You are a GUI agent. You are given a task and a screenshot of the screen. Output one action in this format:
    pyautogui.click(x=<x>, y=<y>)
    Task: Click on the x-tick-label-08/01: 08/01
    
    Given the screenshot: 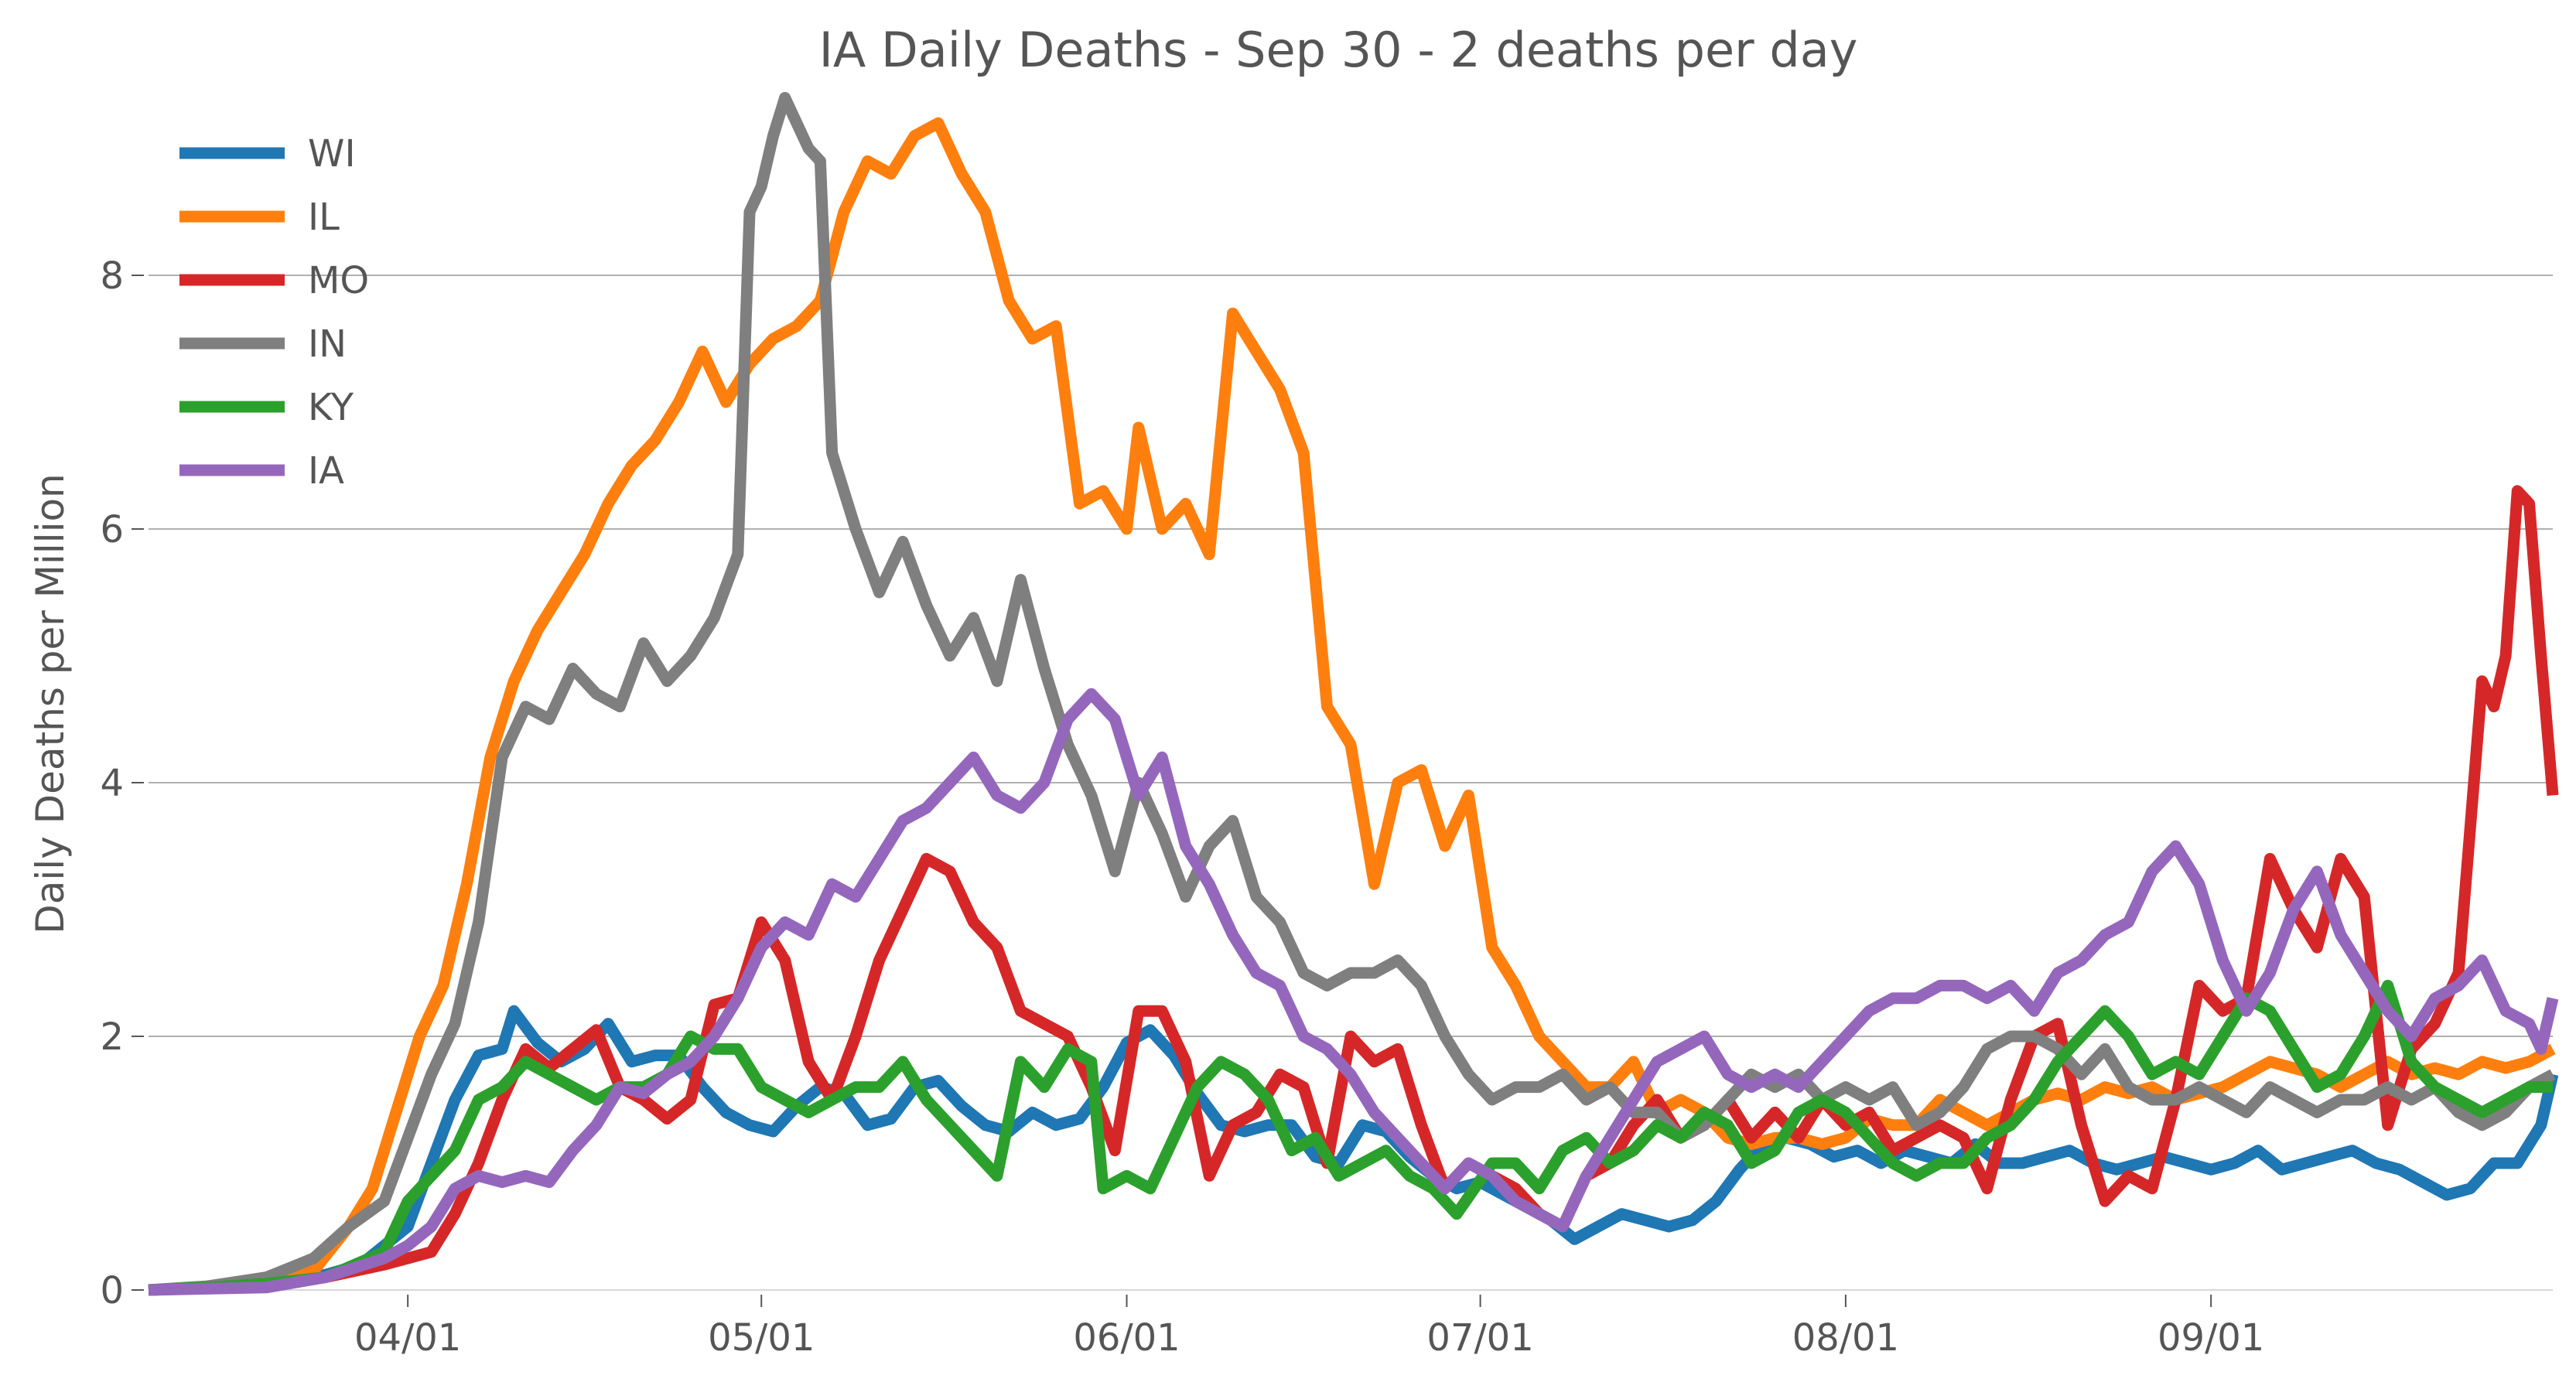 What is the action you would take?
    pyautogui.click(x=1845, y=1338)
    